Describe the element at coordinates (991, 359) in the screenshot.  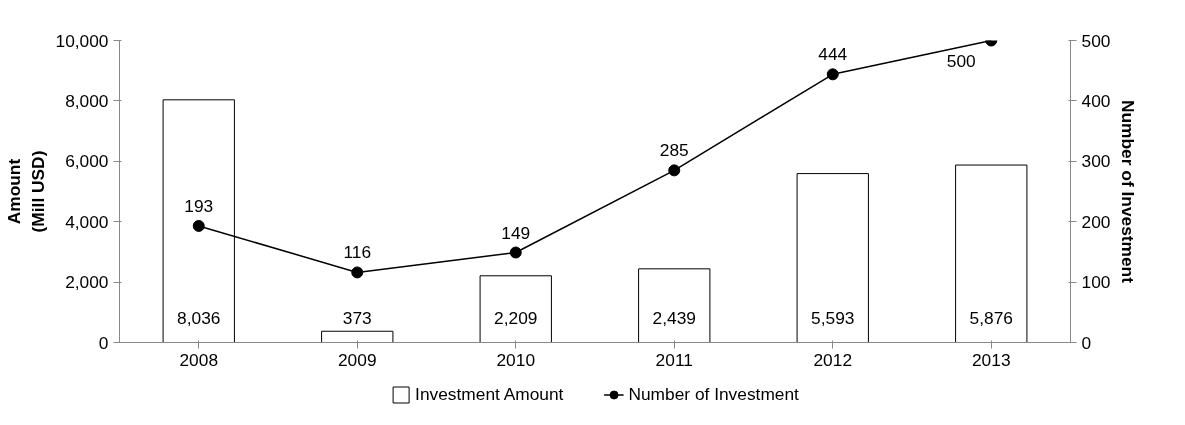
I see `x-tick-label: 2013` at that location.